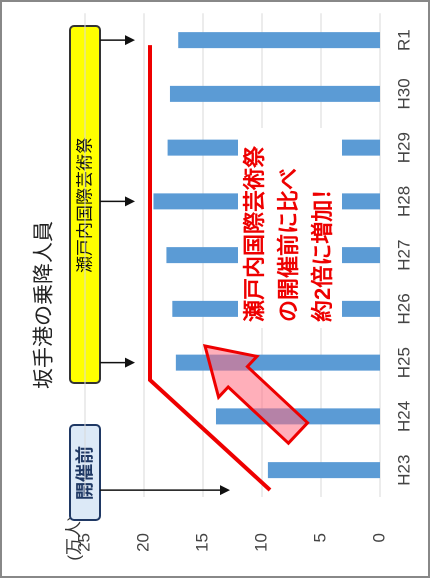 The width and height of the screenshot is (430, 578). Describe the element at coordinates (322, 250) in the screenshot. I see `callout-text: 約2倍に増加！` at that location.